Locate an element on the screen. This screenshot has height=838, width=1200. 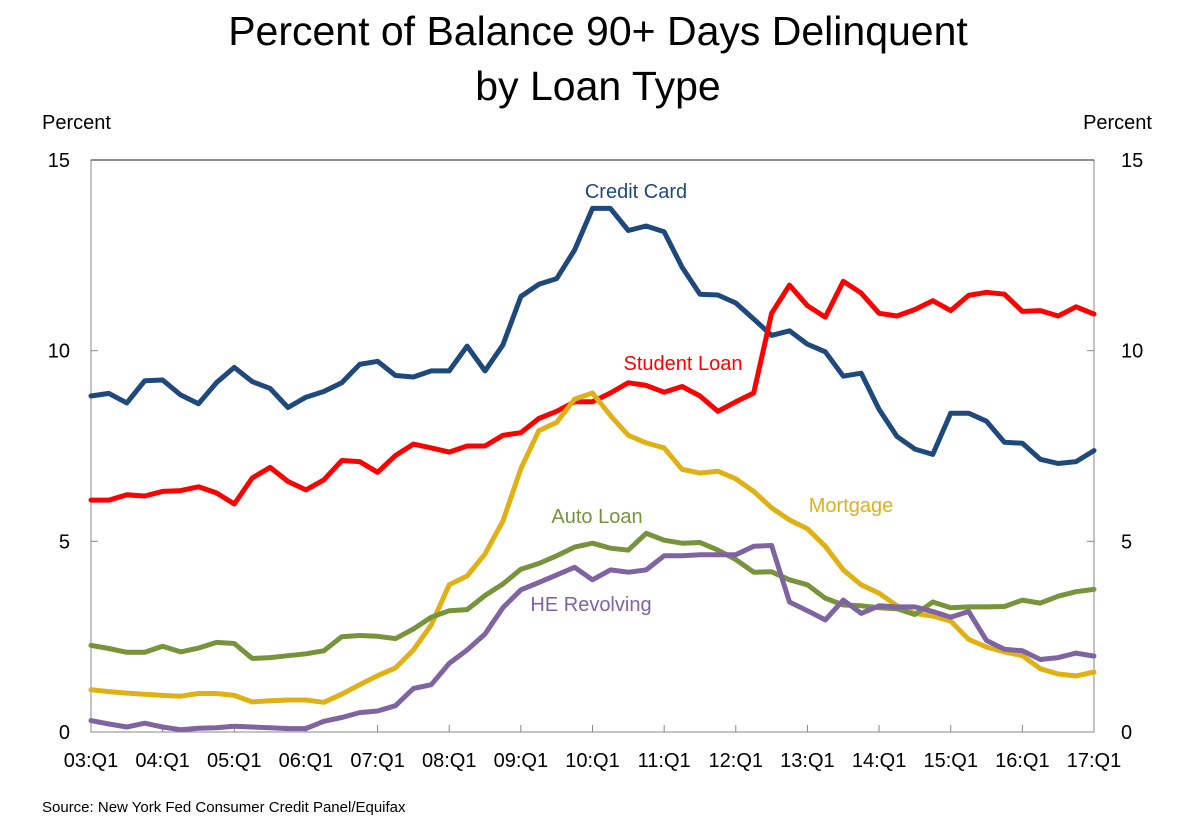
y-tick-label-right: 10 is located at coordinates (1132, 352).